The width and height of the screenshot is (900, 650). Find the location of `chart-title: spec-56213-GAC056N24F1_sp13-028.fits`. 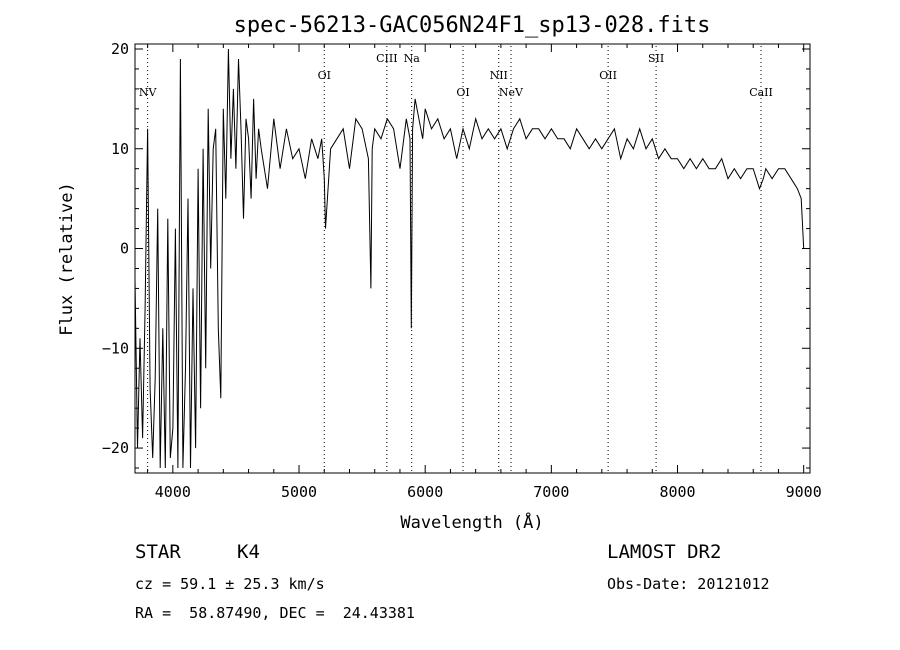

chart-title: spec-56213-GAC056N24F1_sp13-028.fits is located at coordinates (472, 25).